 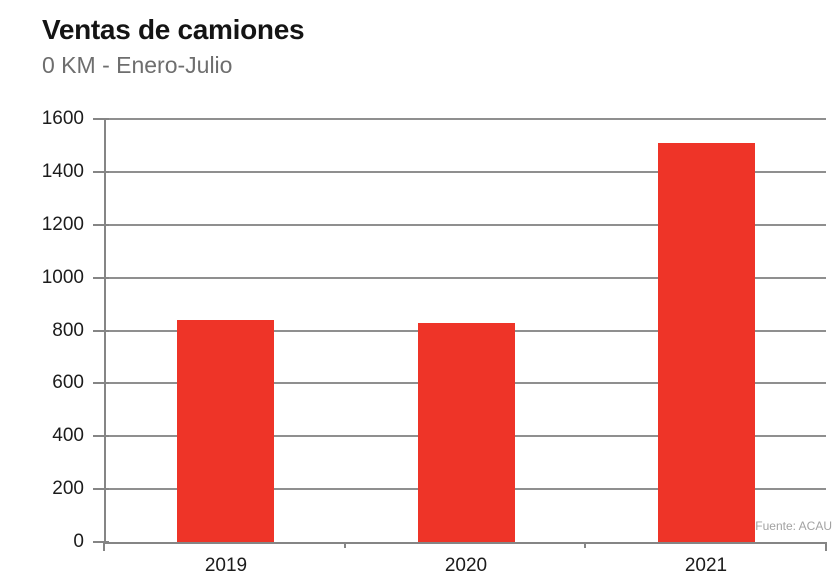 What do you see at coordinates (137, 65) in the screenshot?
I see `chart-subtitle: 0 KM - Enero-Julio` at bounding box center [137, 65].